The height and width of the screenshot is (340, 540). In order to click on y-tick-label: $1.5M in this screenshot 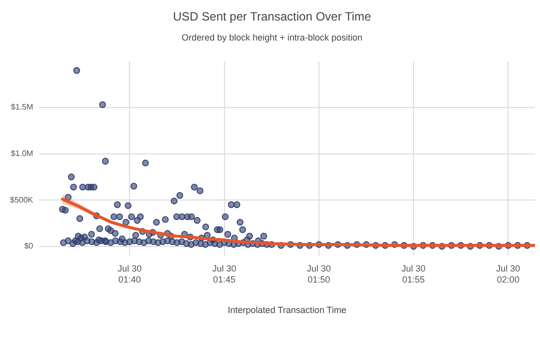, I will do `click(22, 107)`.